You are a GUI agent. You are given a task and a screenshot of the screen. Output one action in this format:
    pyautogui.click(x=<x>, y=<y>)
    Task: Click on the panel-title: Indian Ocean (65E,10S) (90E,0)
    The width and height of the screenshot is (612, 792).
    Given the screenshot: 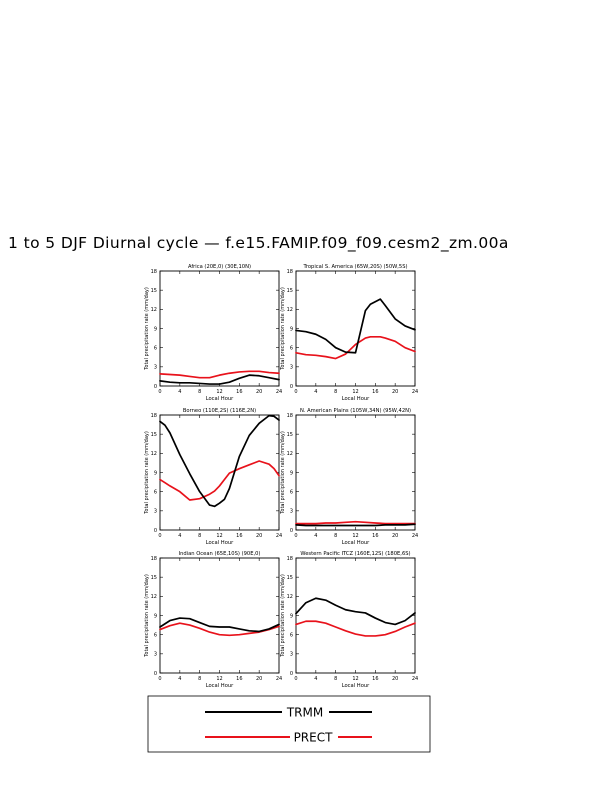 What is the action you would take?
    pyautogui.click(x=220, y=554)
    